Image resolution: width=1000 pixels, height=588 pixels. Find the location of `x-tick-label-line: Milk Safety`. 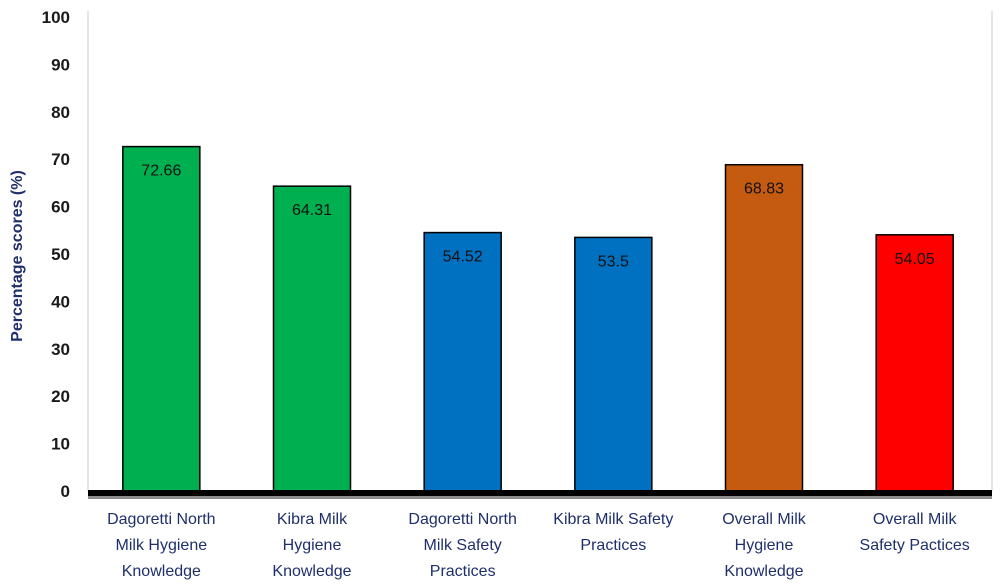

x-tick-label-line: Milk Safety is located at coordinates (463, 545).